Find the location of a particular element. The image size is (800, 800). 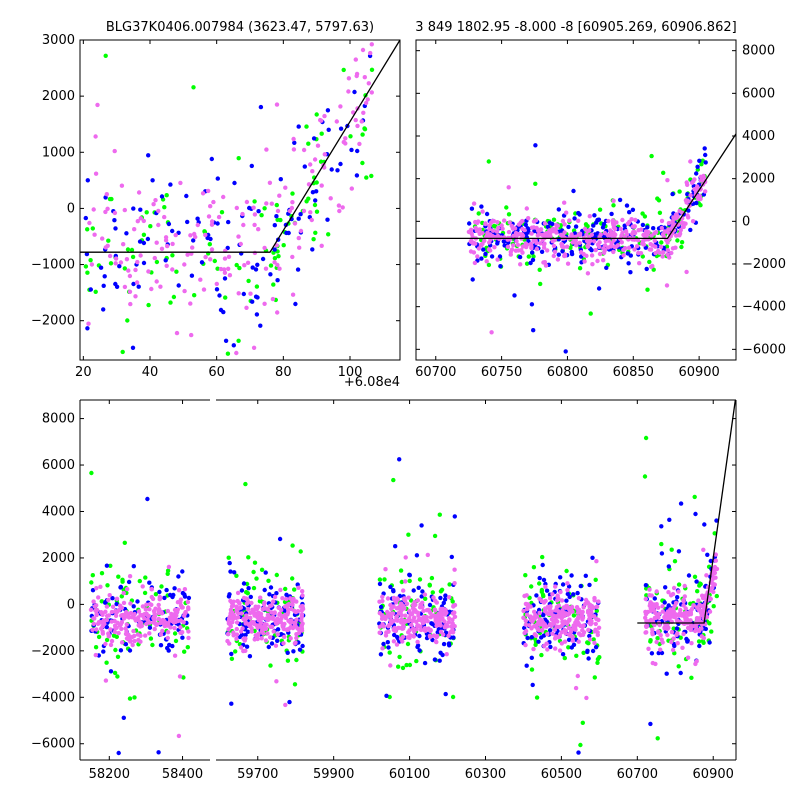

top-left-ytick-label: 0 is located at coordinates (71, 208).